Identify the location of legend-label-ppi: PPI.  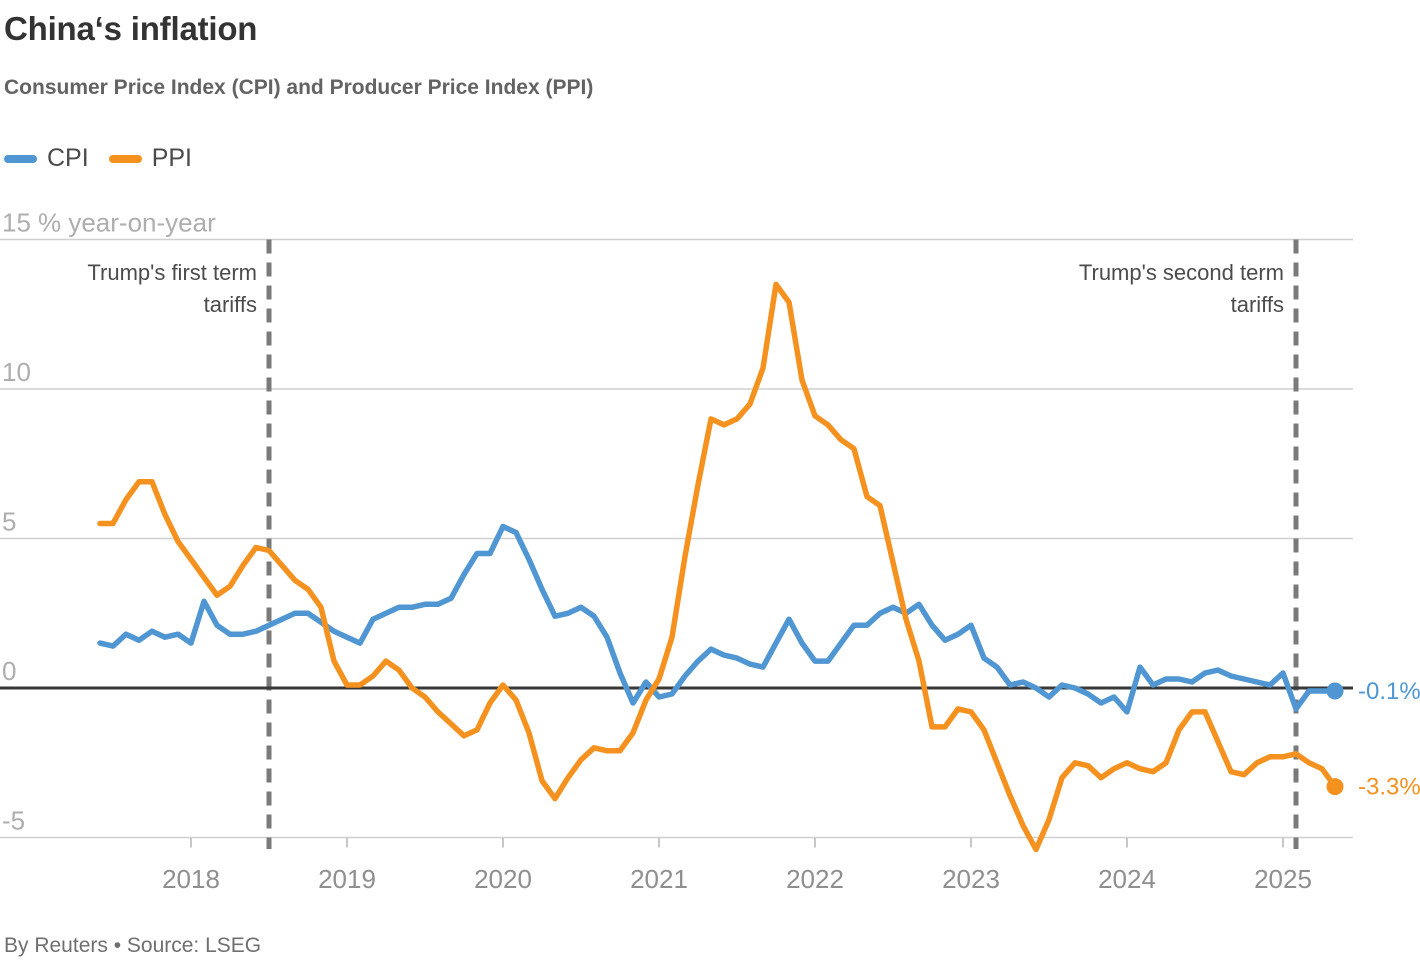
(171, 158).